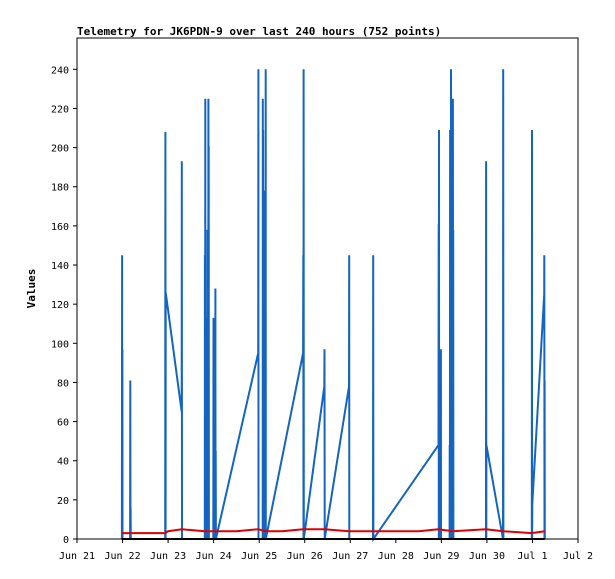 The width and height of the screenshot is (615, 579). I want to click on x-tick-label: Jun 22, so click(122, 556).